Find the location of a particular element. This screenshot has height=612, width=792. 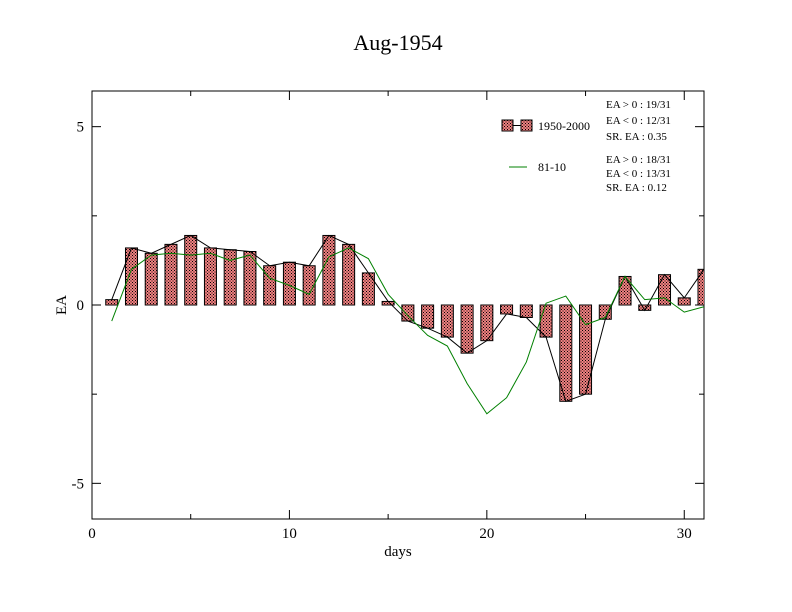

legend-swatch-1950-2000-right is located at coordinates (526, 125).